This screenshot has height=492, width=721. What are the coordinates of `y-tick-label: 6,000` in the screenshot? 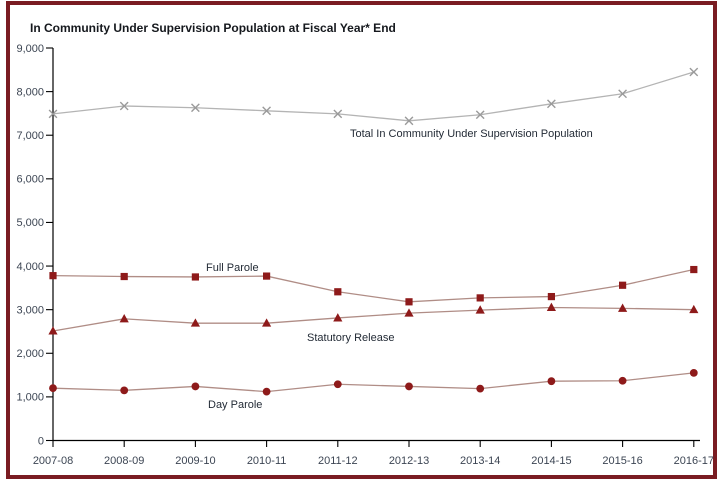 It's located at (30, 180).